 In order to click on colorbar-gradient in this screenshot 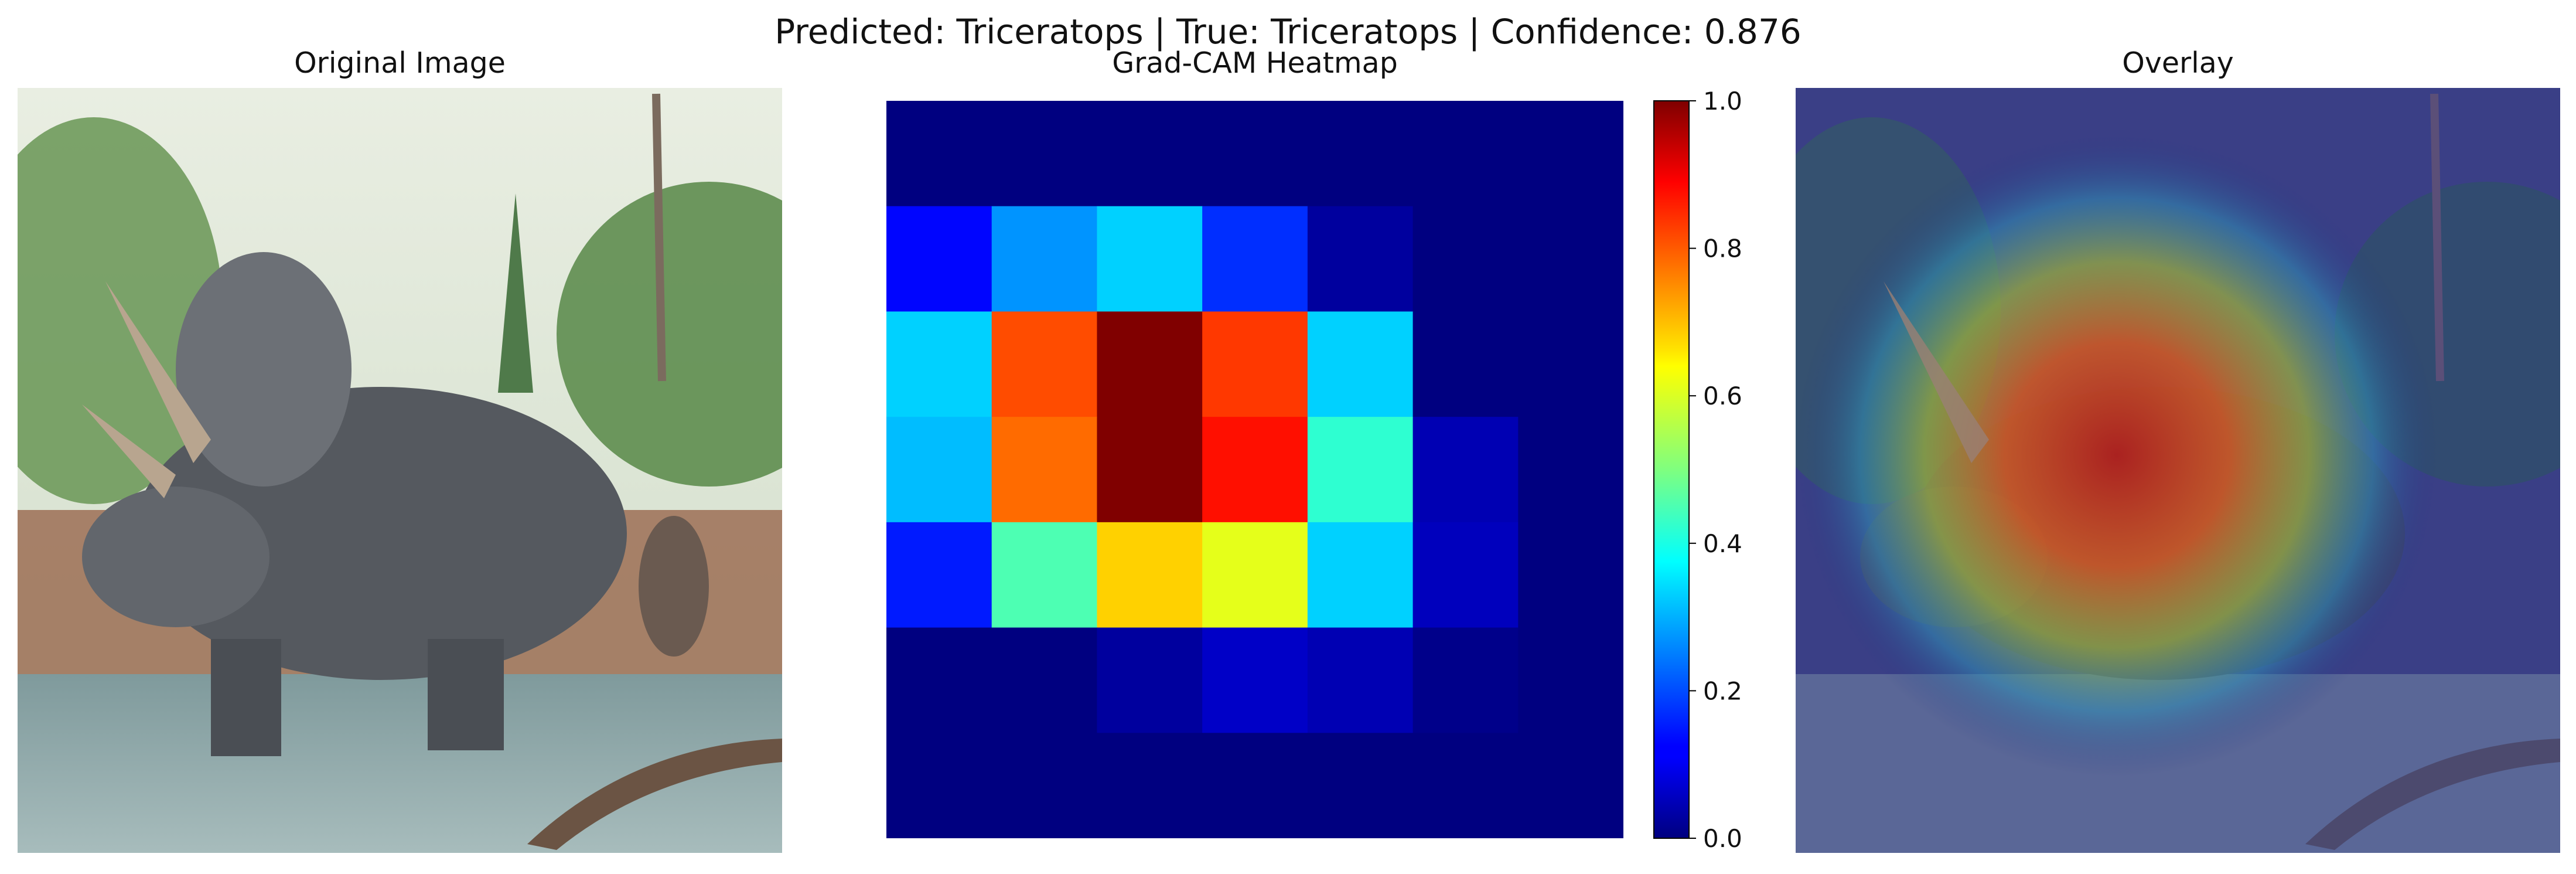, I will do `click(1671, 469)`.